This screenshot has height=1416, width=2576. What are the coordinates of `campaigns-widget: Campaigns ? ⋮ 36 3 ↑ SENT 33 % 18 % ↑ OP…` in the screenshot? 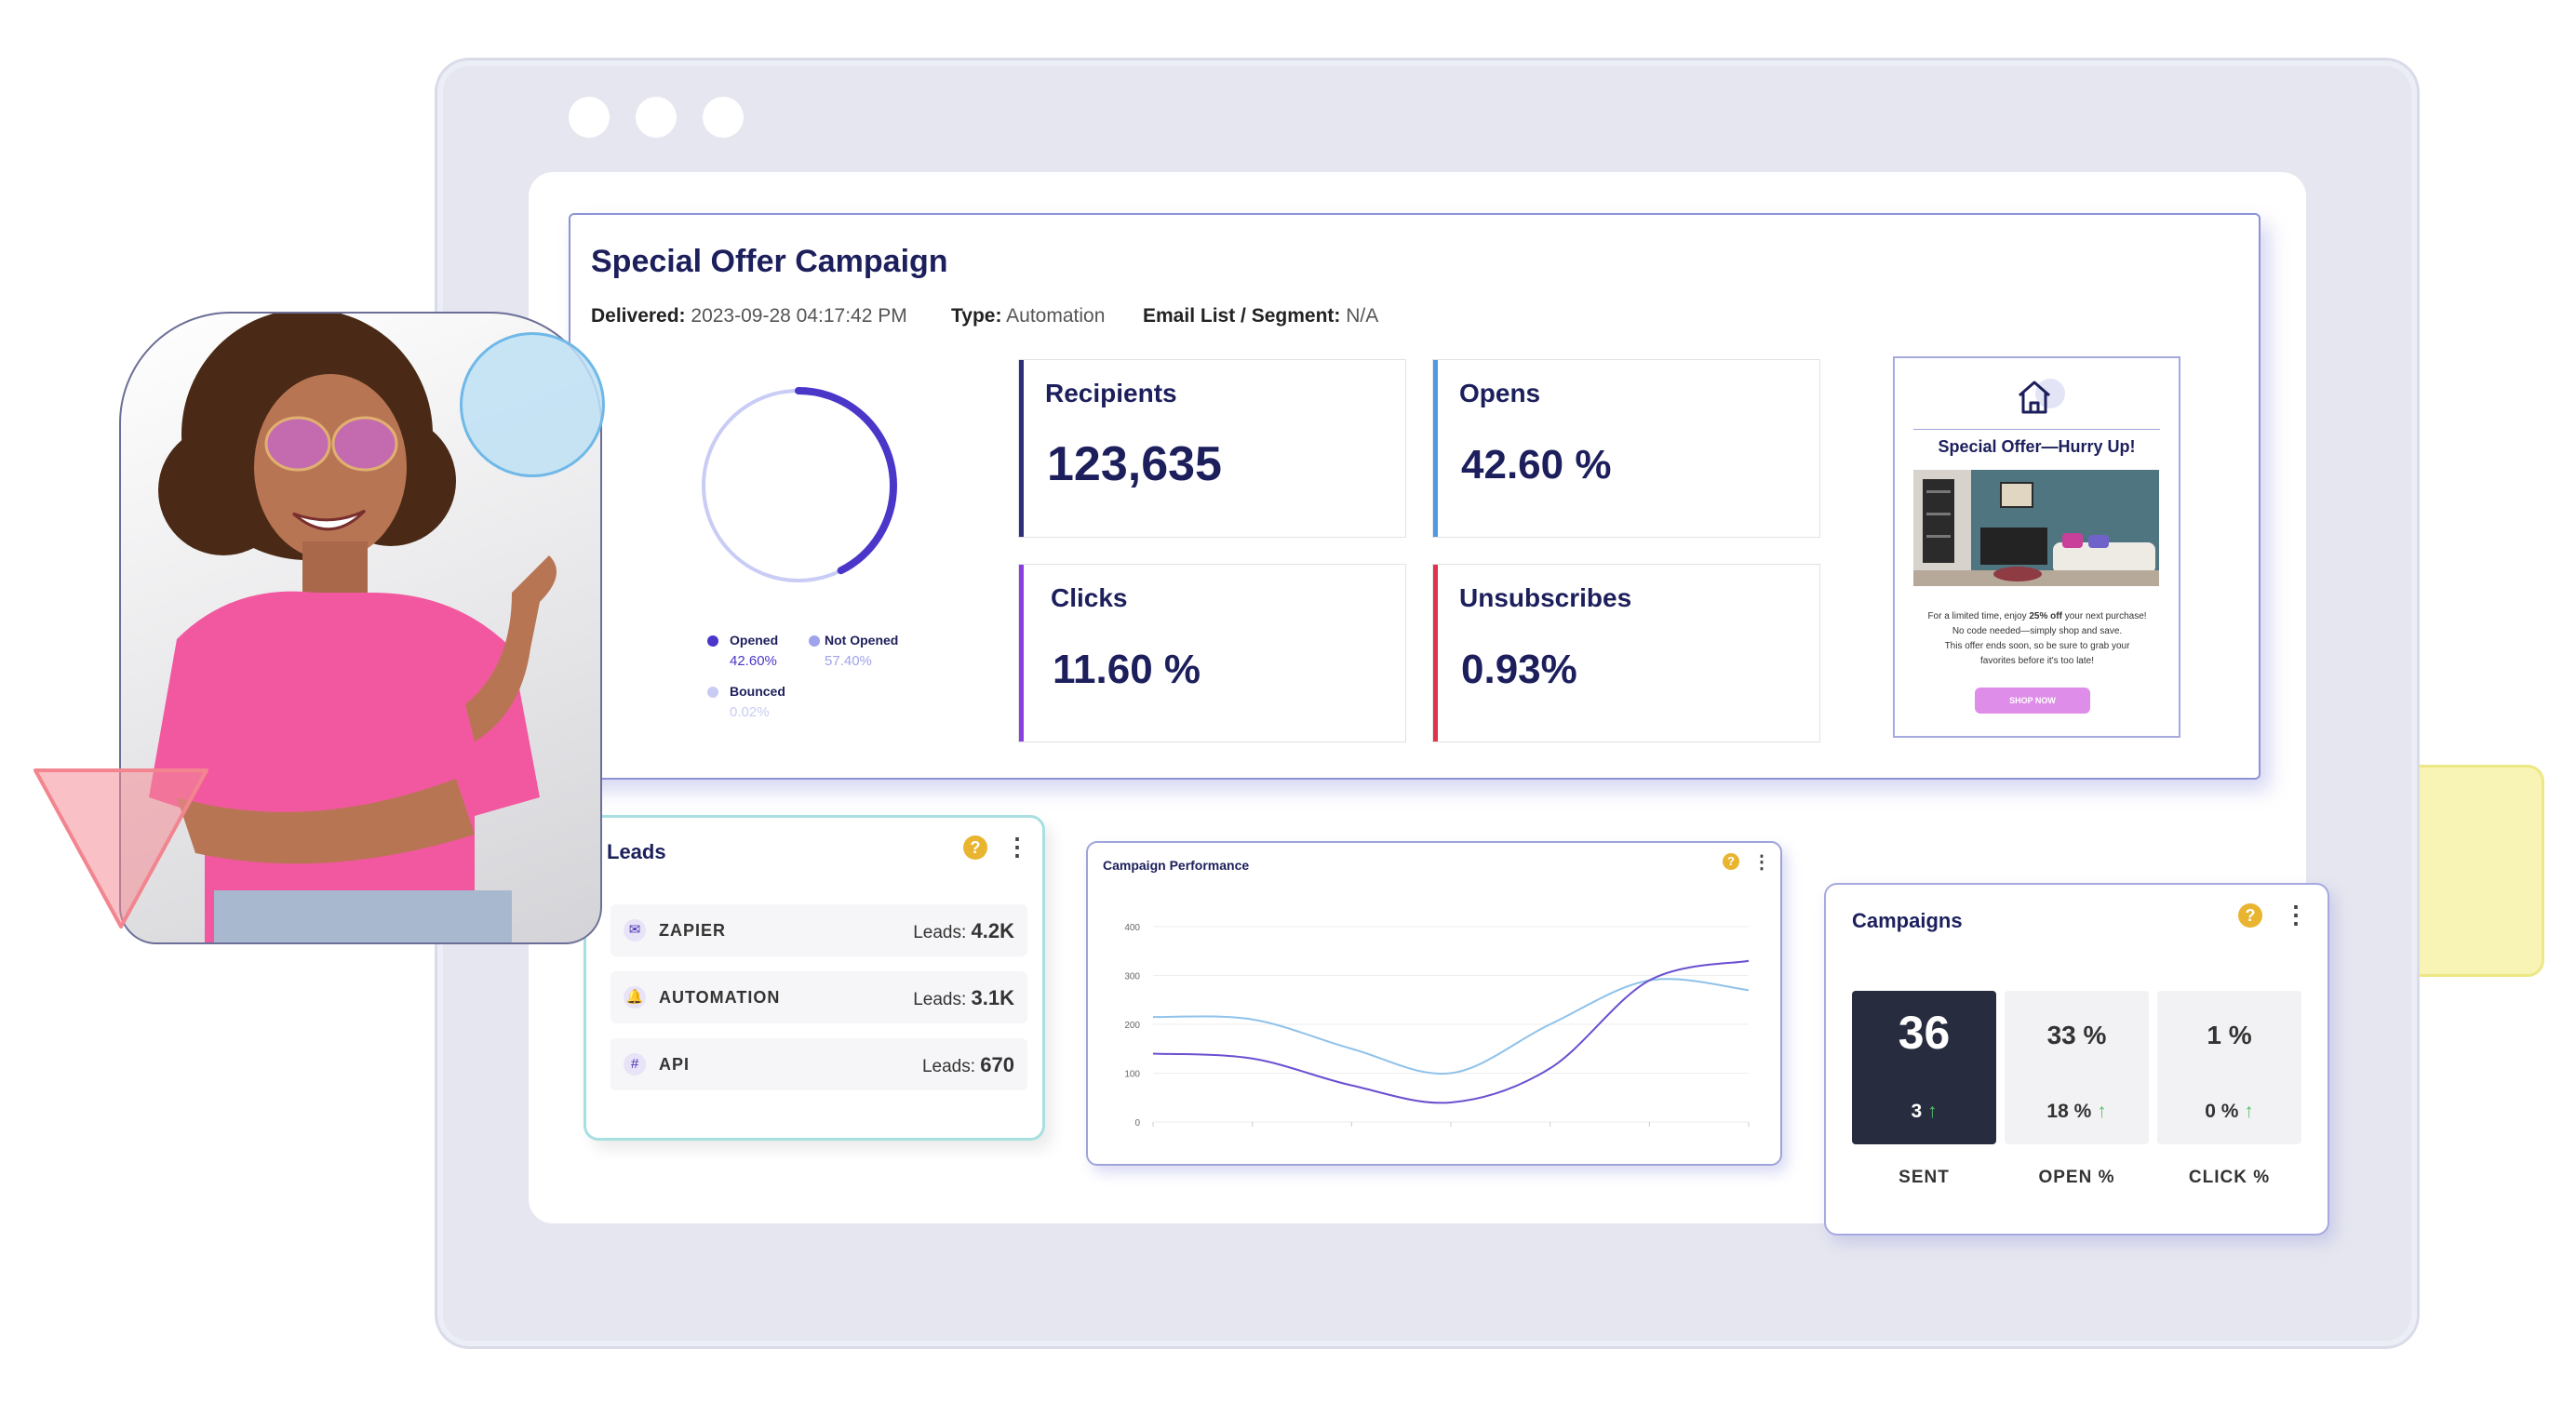 It's located at (2076, 1059).